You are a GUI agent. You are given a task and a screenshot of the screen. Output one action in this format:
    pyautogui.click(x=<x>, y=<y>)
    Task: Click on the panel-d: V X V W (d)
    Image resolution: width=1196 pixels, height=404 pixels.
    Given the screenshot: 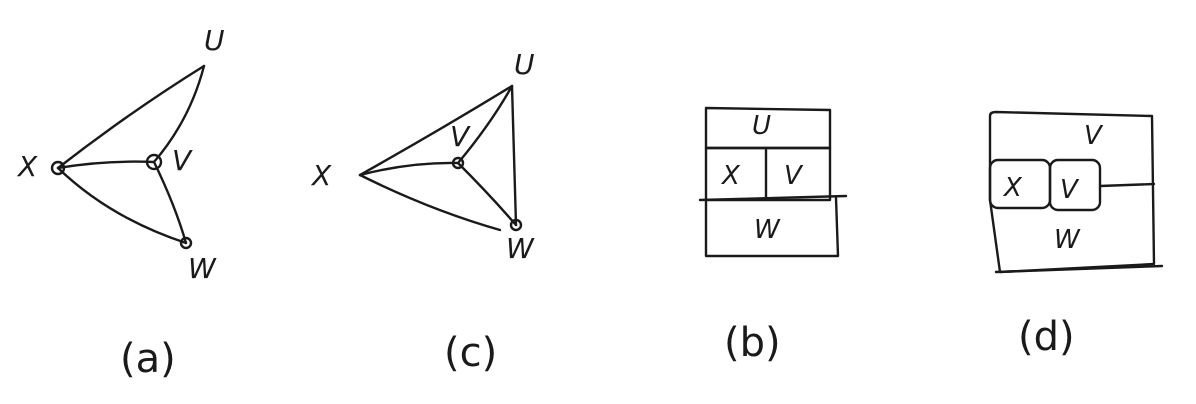 What is the action you would take?
    pyautogui.click(x=1076, y=235)
    